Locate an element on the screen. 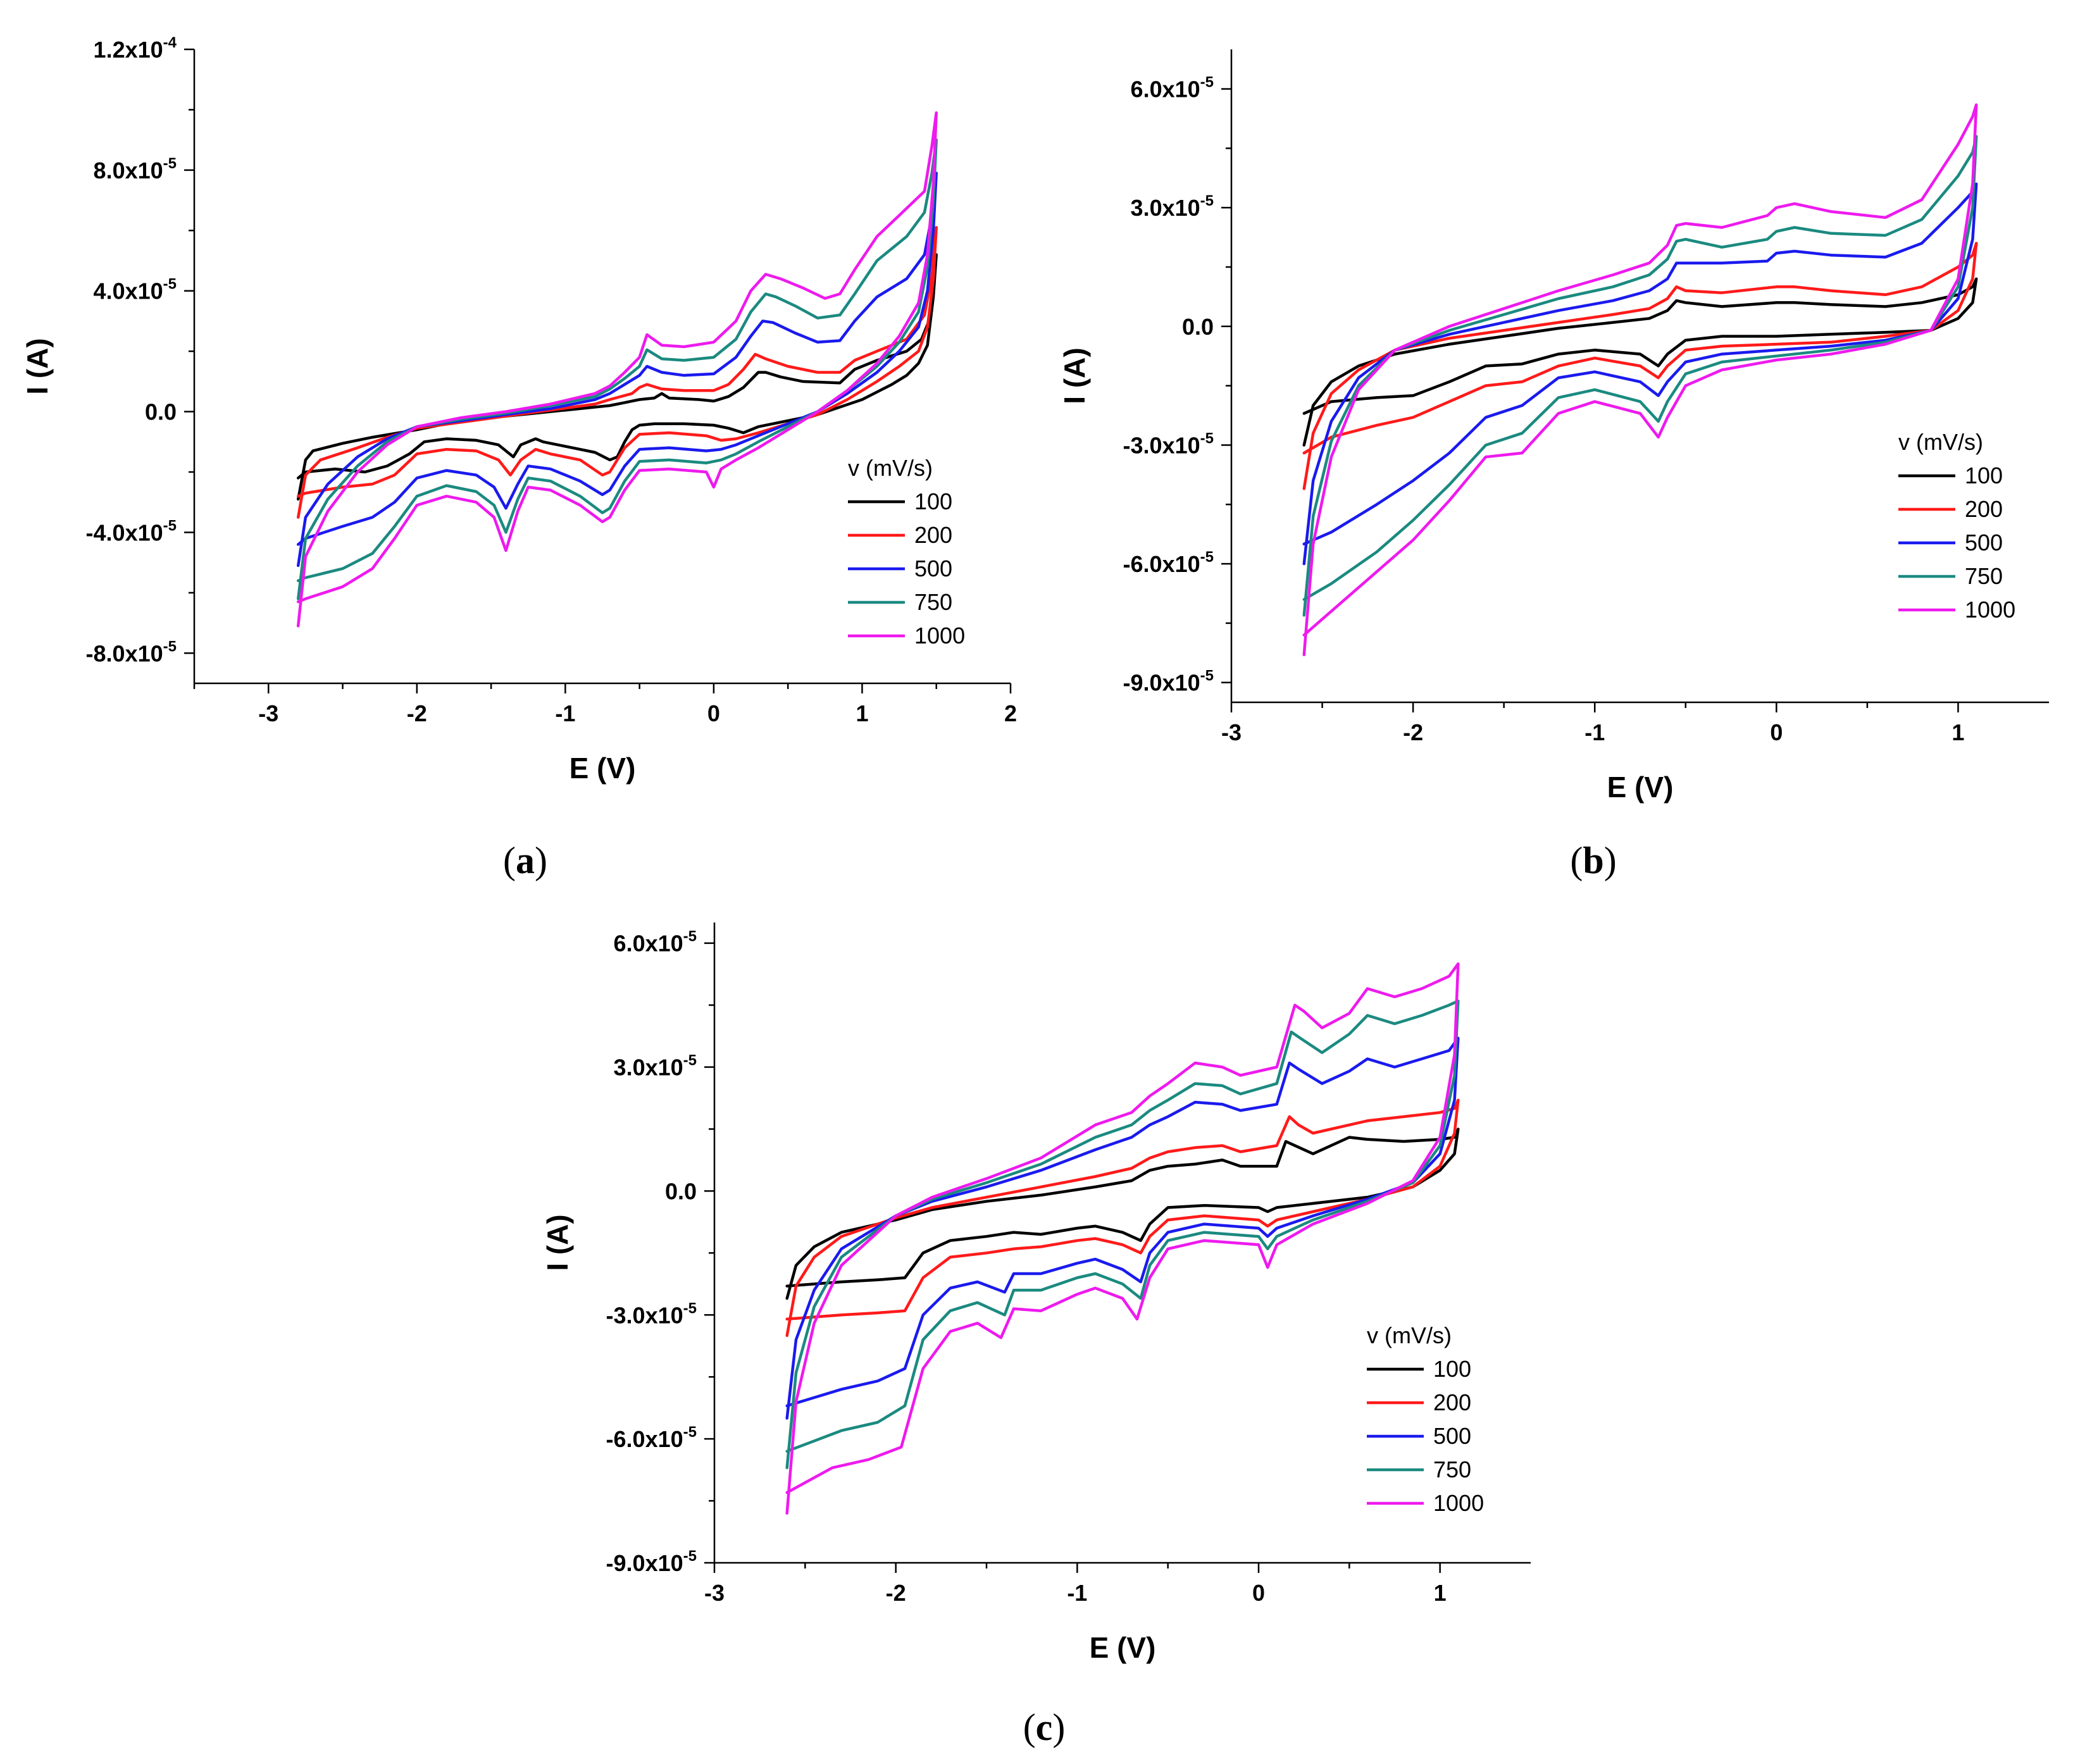 The width and height of the screenshot is (2073, 1764). panel-label: (b) is located at coordinates (1593, 860).